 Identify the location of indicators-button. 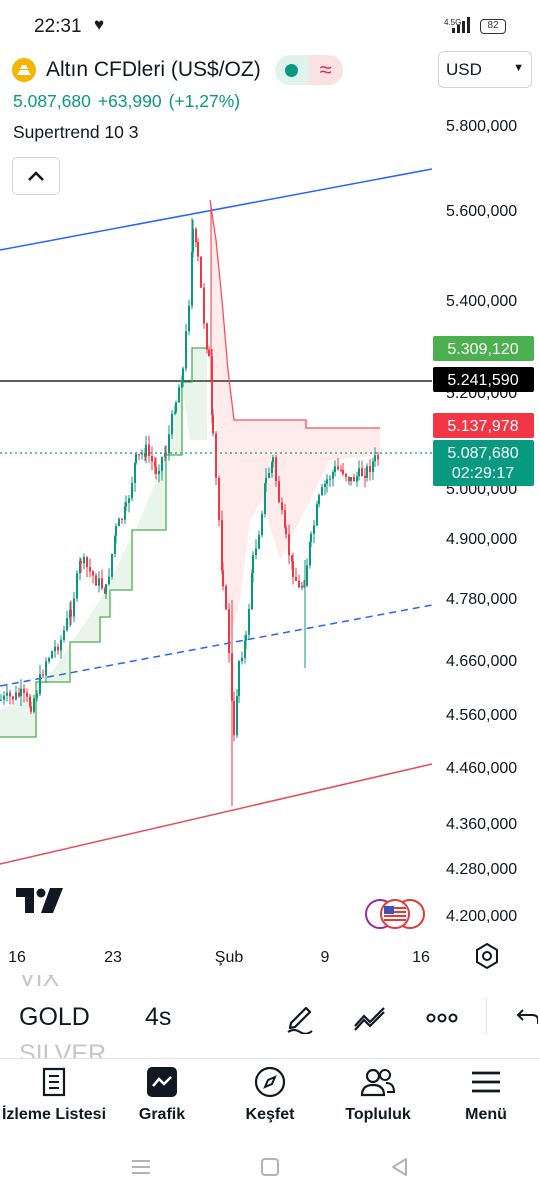
(370, 1018).